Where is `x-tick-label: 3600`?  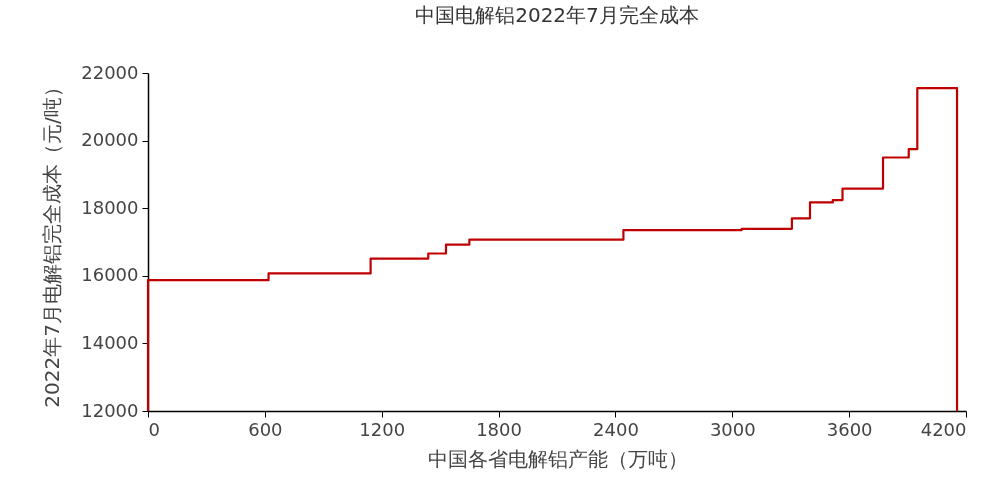 x-tick-label: 3600 is located at coordinates (849, 429).